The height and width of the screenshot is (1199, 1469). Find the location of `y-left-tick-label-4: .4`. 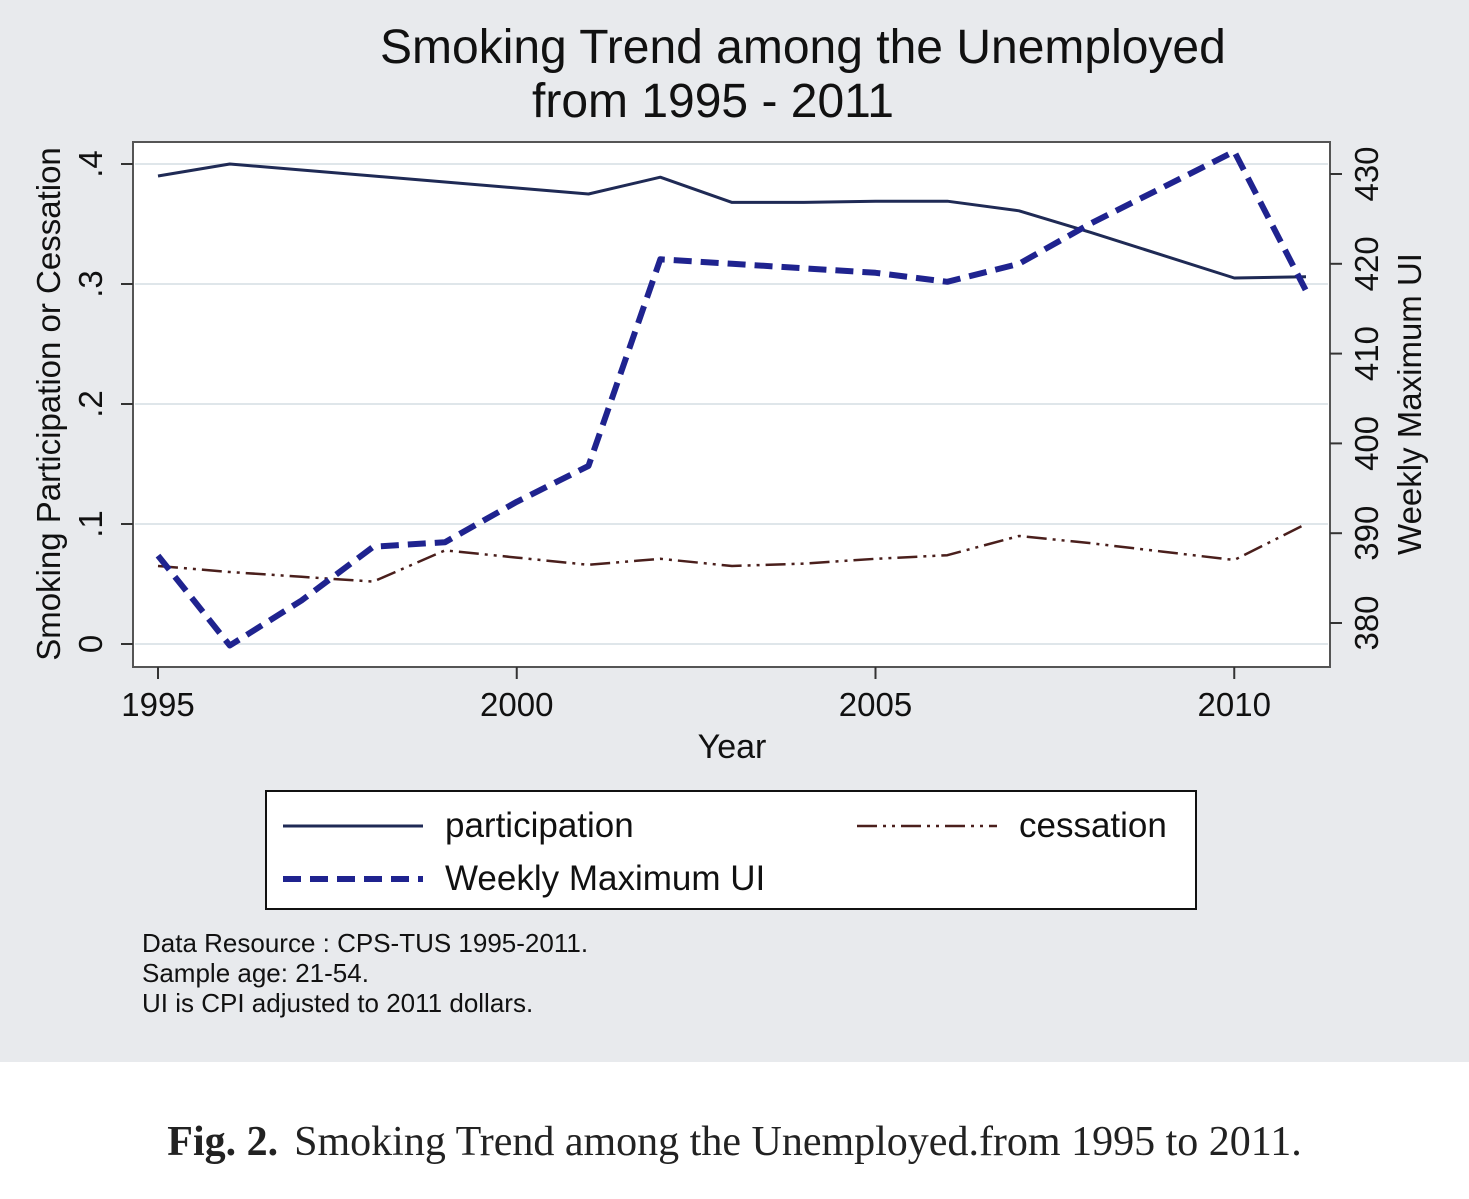

y-left-tick-label-4: .4 is located at coordinates (90, 164).